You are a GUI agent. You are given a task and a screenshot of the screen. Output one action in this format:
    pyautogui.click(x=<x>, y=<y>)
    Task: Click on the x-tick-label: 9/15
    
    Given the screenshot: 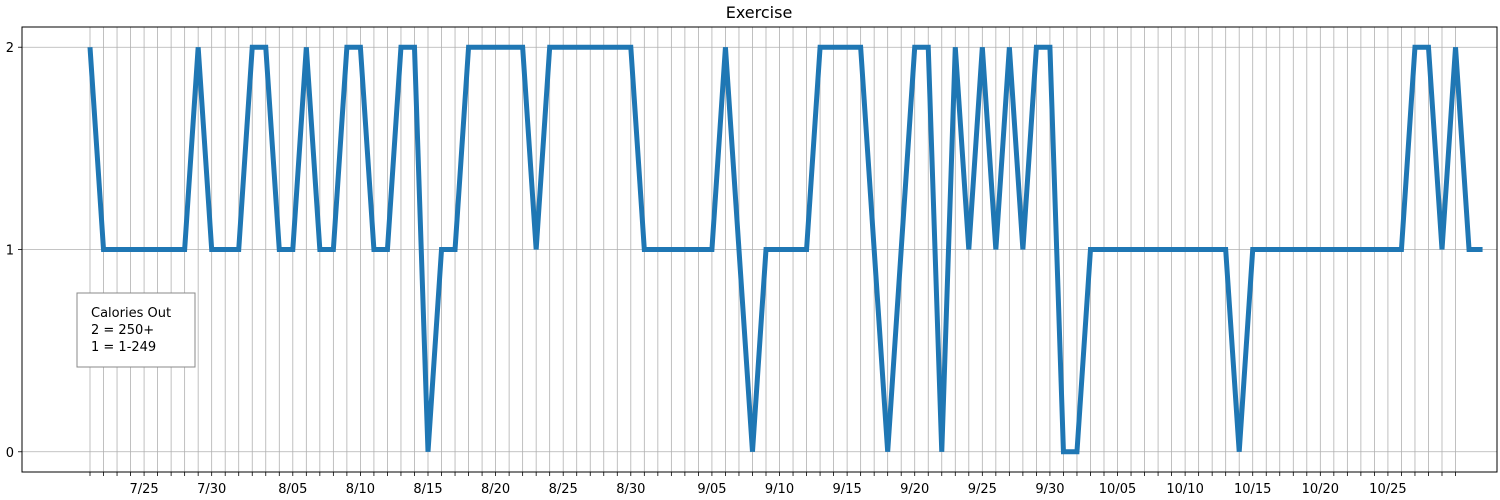 What is the action you would take?
    pyautogui.click(x=847, y=489)
    